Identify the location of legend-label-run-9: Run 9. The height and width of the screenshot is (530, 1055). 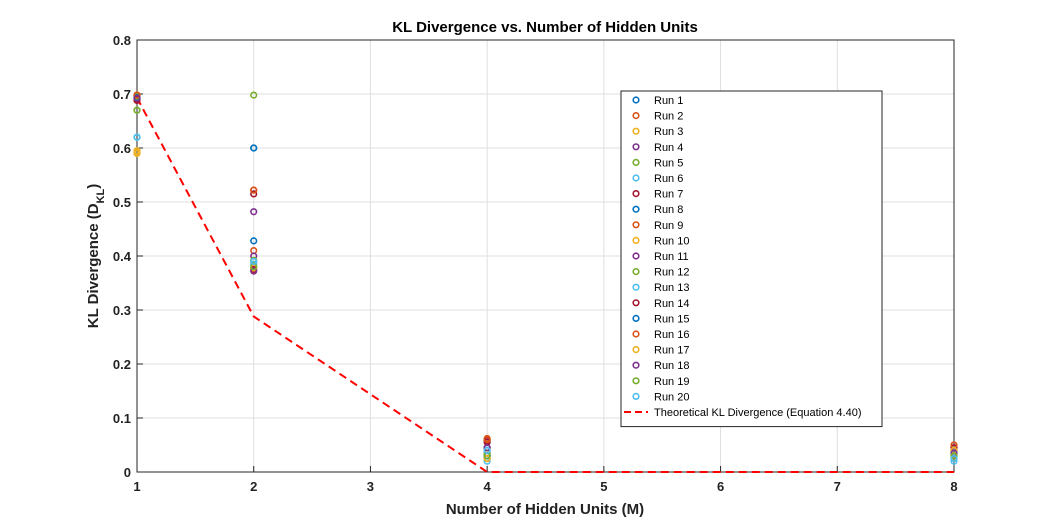
(668, 226).